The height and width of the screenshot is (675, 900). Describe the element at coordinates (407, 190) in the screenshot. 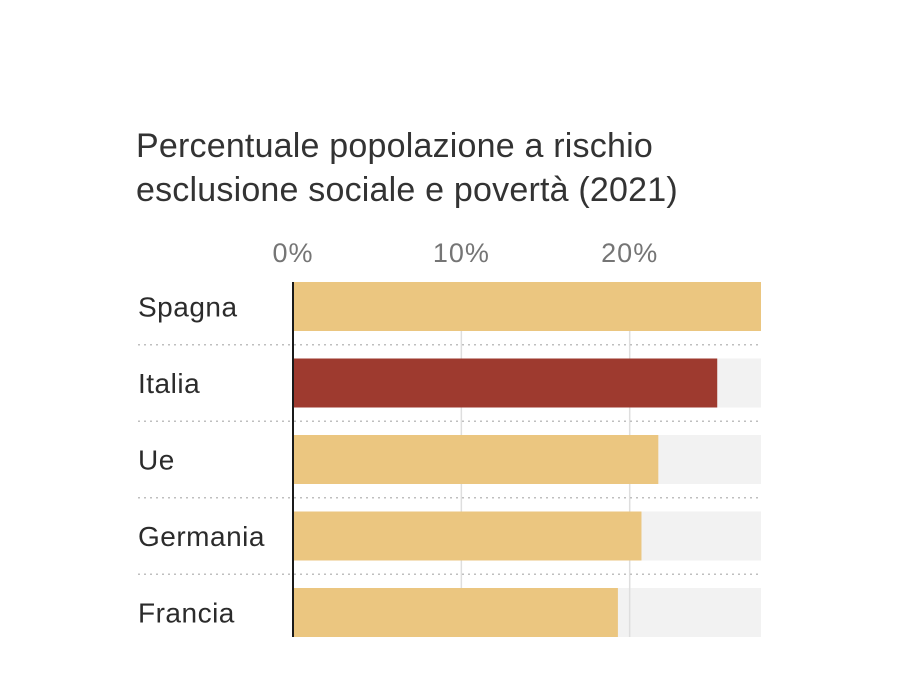

I see `chart-title-line-2: esclusione sociale e povertà (2021)` at that location.